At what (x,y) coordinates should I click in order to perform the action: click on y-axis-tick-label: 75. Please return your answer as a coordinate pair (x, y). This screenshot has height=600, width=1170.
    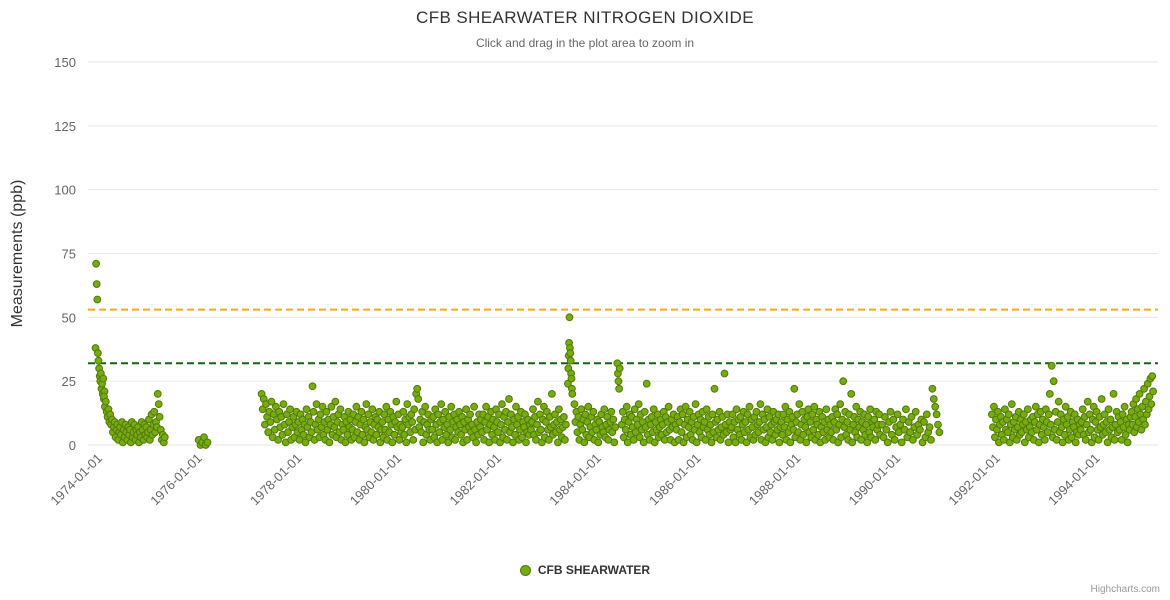
    Looking at the image, I should click on (69, 254).